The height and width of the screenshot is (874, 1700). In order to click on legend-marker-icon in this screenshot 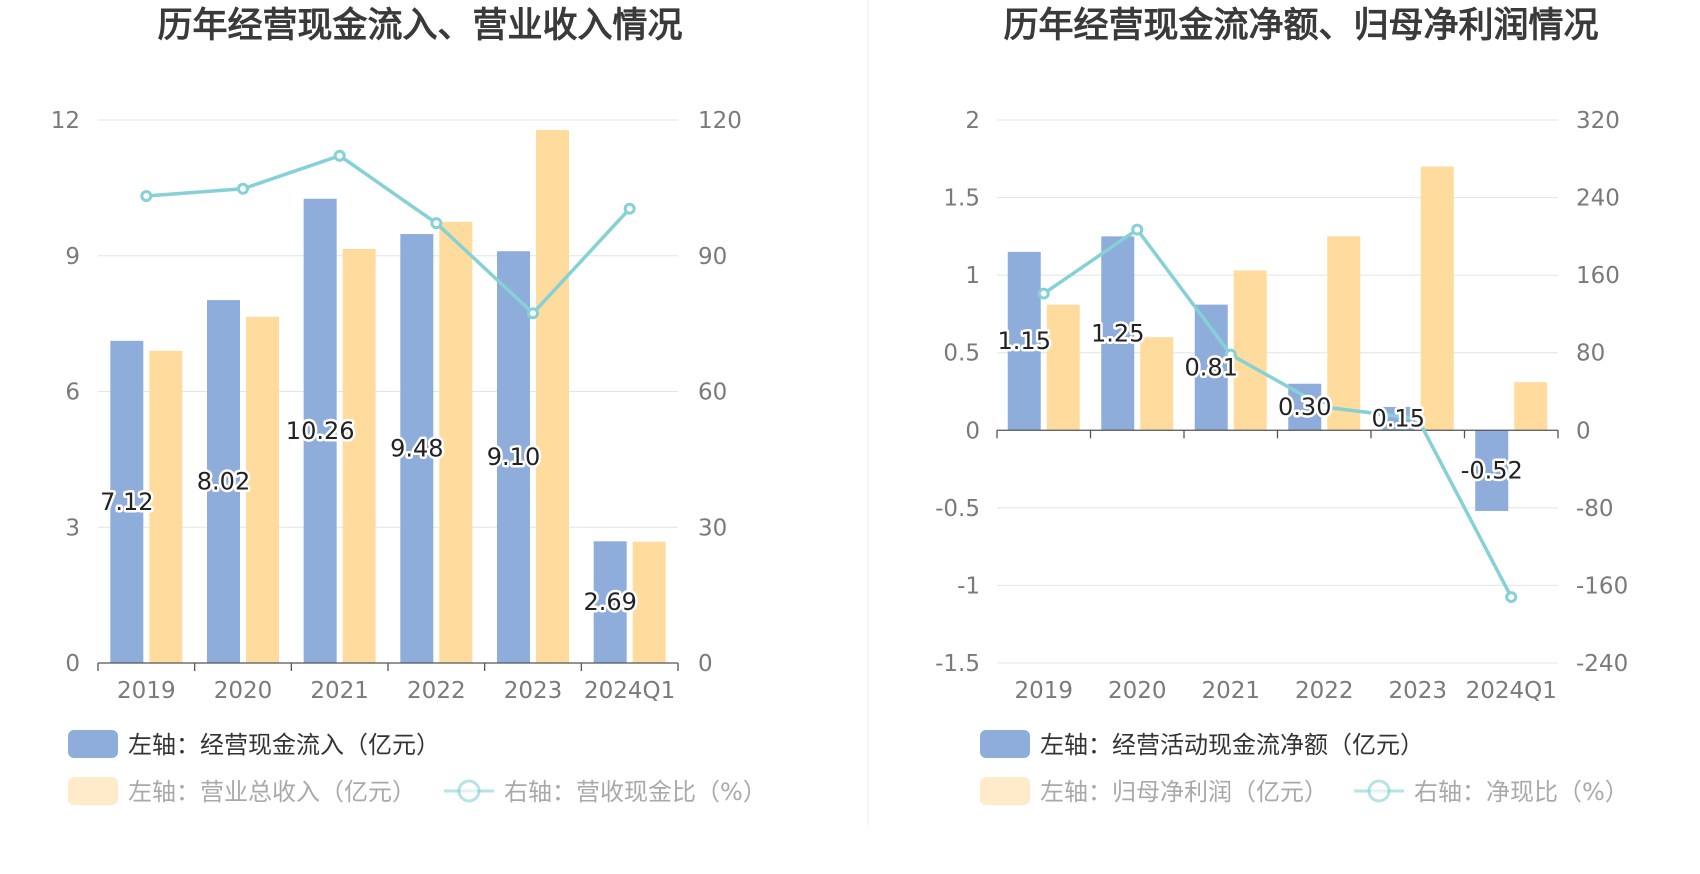, I will do `click(469, 791)`.